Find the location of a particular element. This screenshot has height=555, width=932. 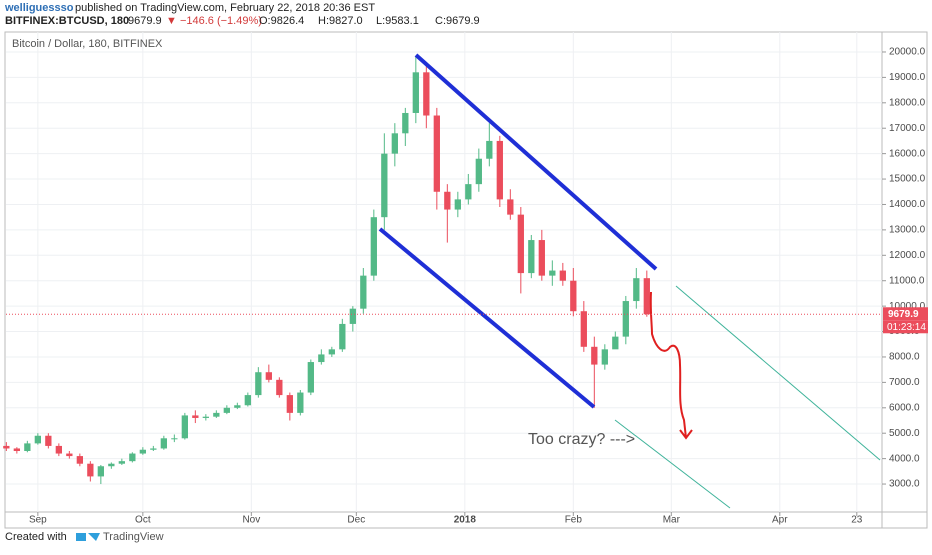

y-tick-label: 18000.0 is located at coordinates (907, 102).